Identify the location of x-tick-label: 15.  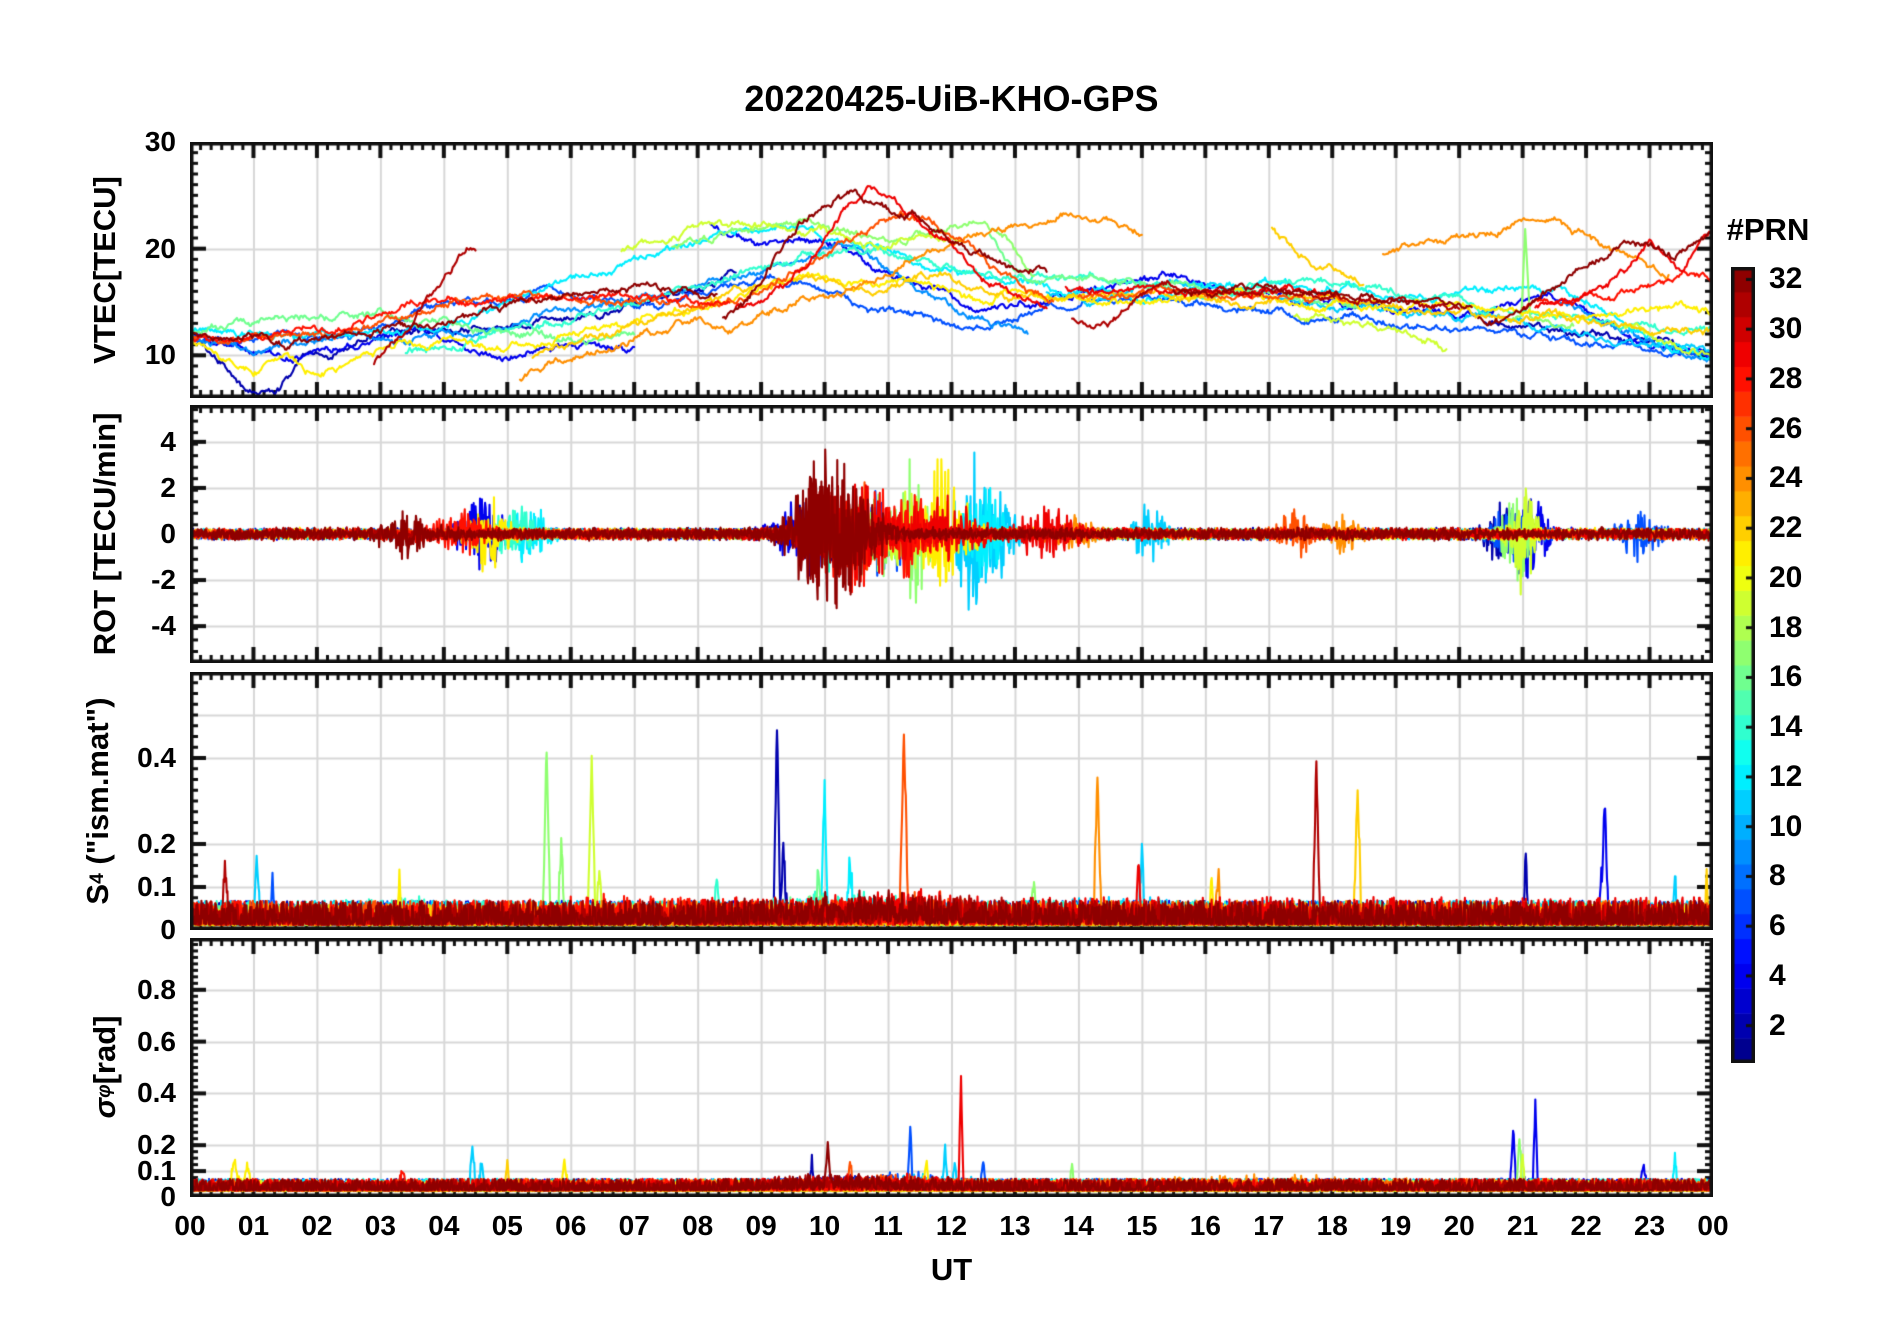
(1142, 1225).